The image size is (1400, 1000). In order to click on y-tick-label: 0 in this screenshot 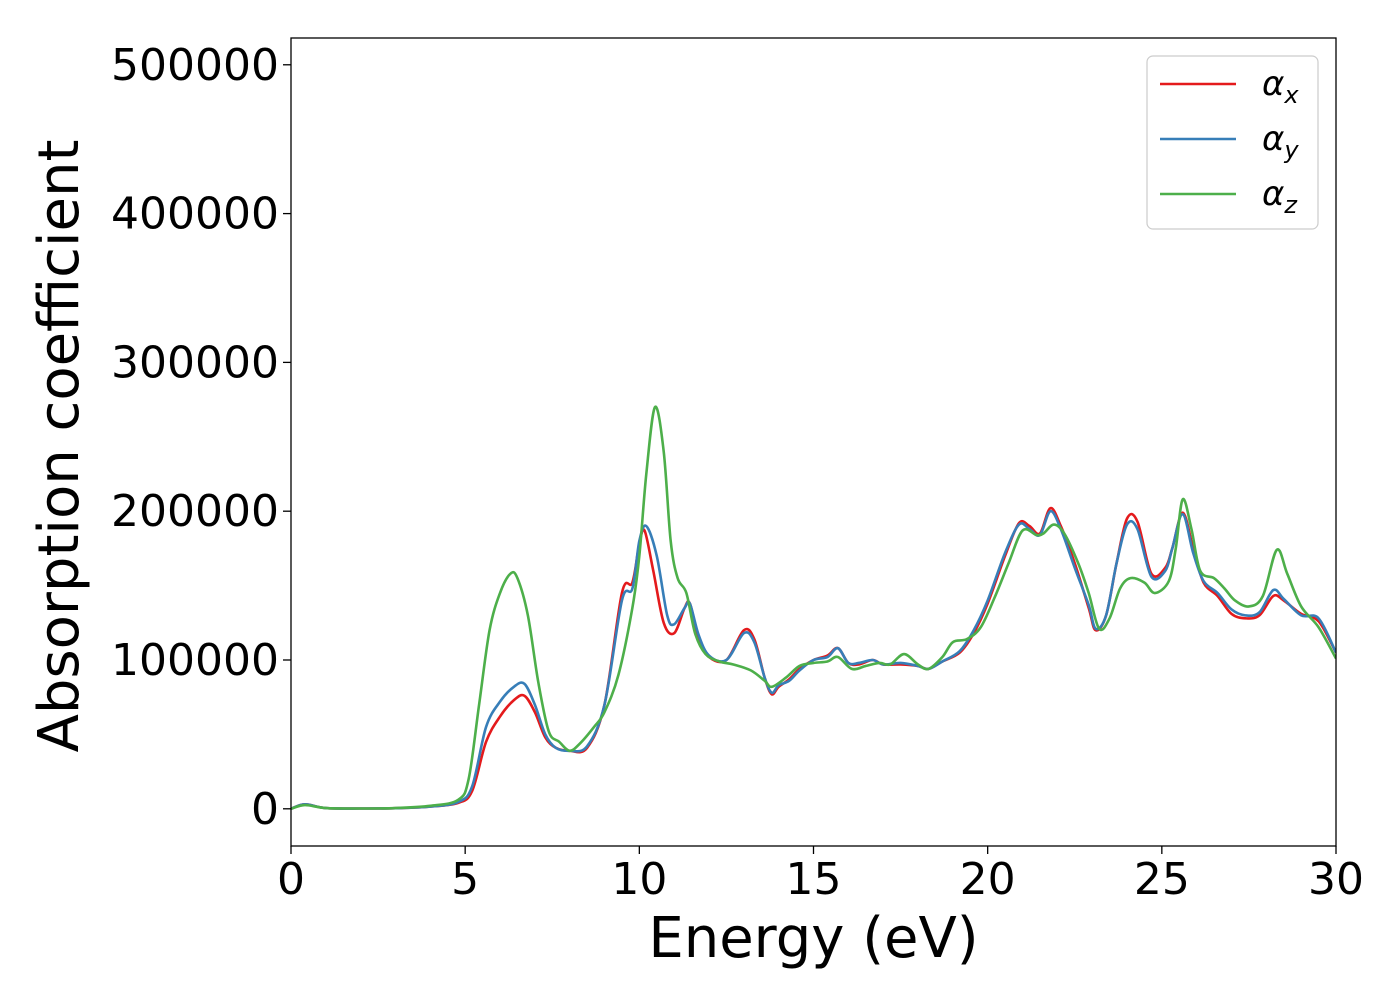, I will do `click(265, 809)`.